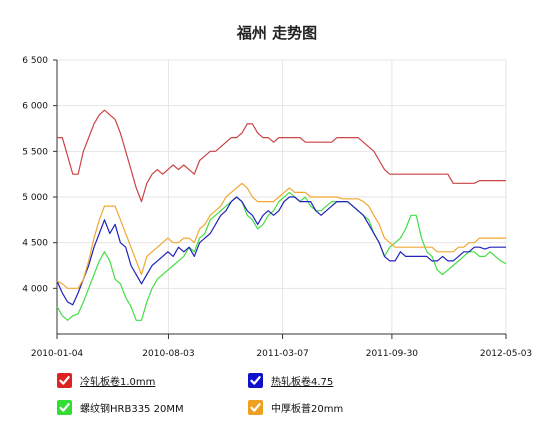  Describe the element at coordinates (35, 152) in the screenshot. I see `y-tick-label: 5 500` at that location.